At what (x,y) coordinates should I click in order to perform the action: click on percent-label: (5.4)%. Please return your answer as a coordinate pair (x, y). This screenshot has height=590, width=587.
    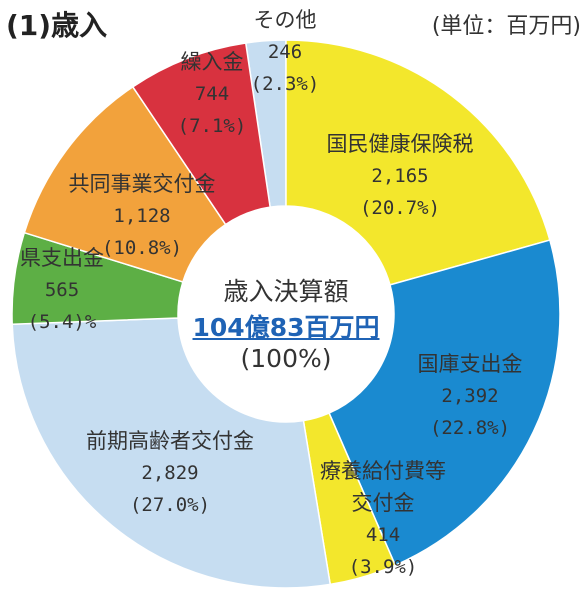
    Looking at the image, I should click on (62, 322).